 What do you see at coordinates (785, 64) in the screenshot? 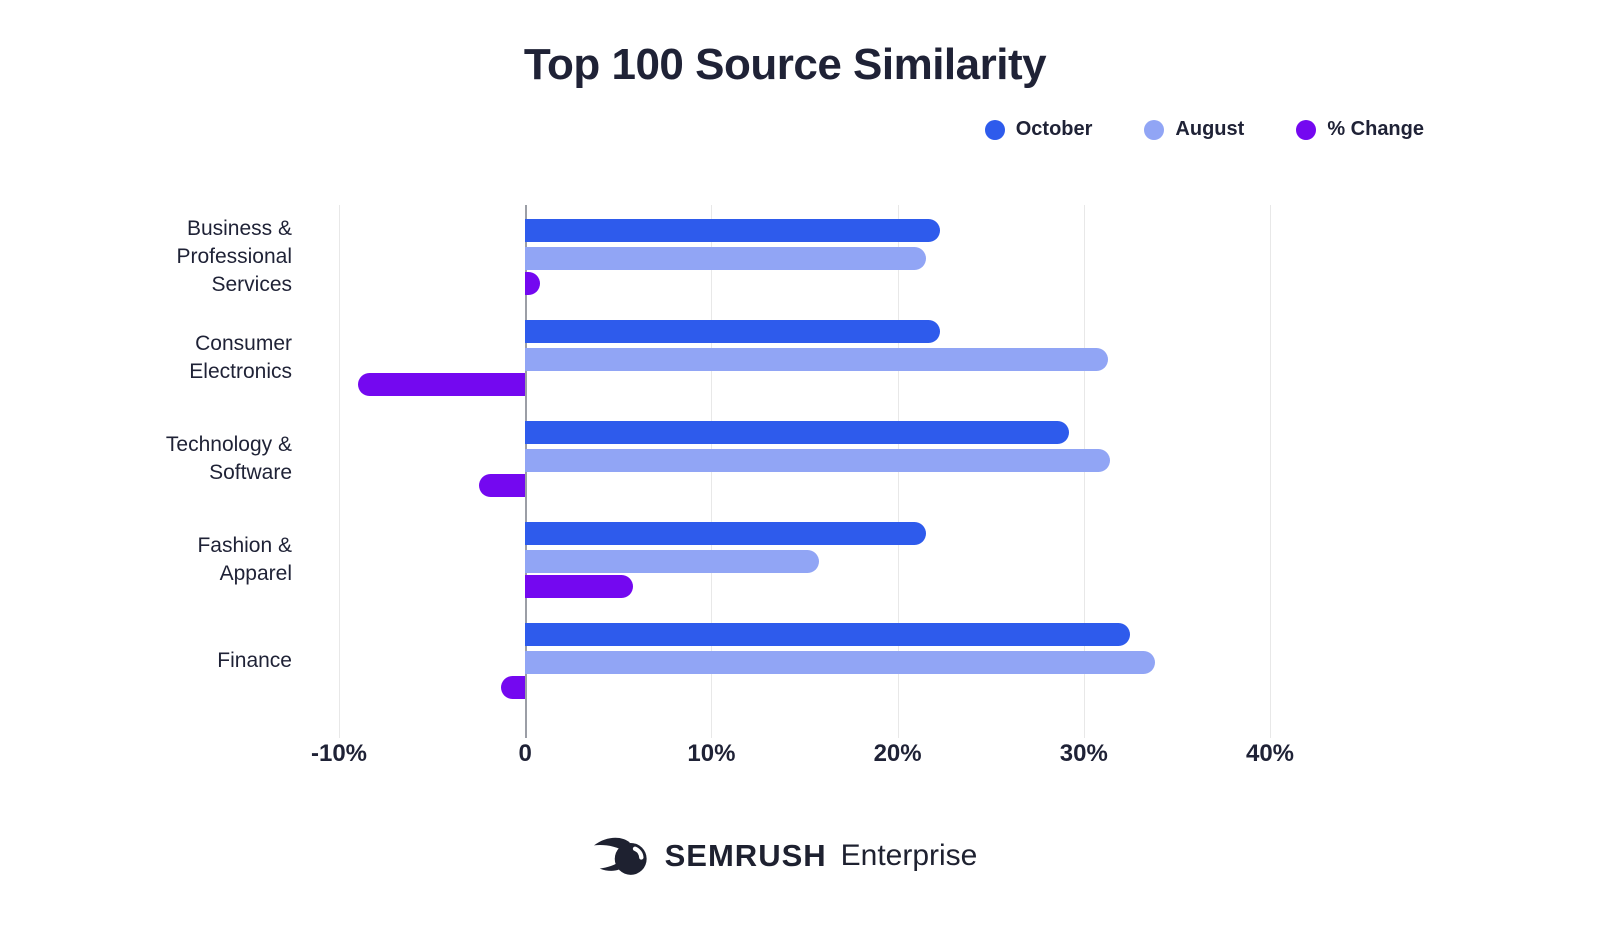
I see `chart-title: Top 100 Source Similarity` at bounding box center [785, 64].